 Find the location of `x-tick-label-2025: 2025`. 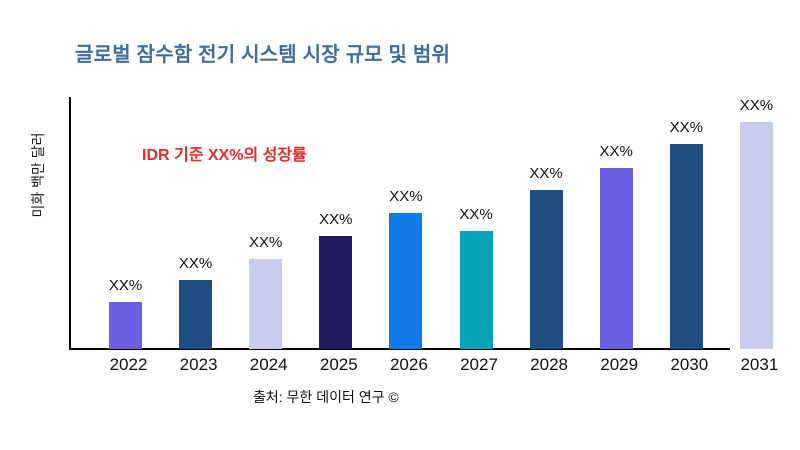

x-tick-label-2025: 2025 is located at coordinates (338, 364).